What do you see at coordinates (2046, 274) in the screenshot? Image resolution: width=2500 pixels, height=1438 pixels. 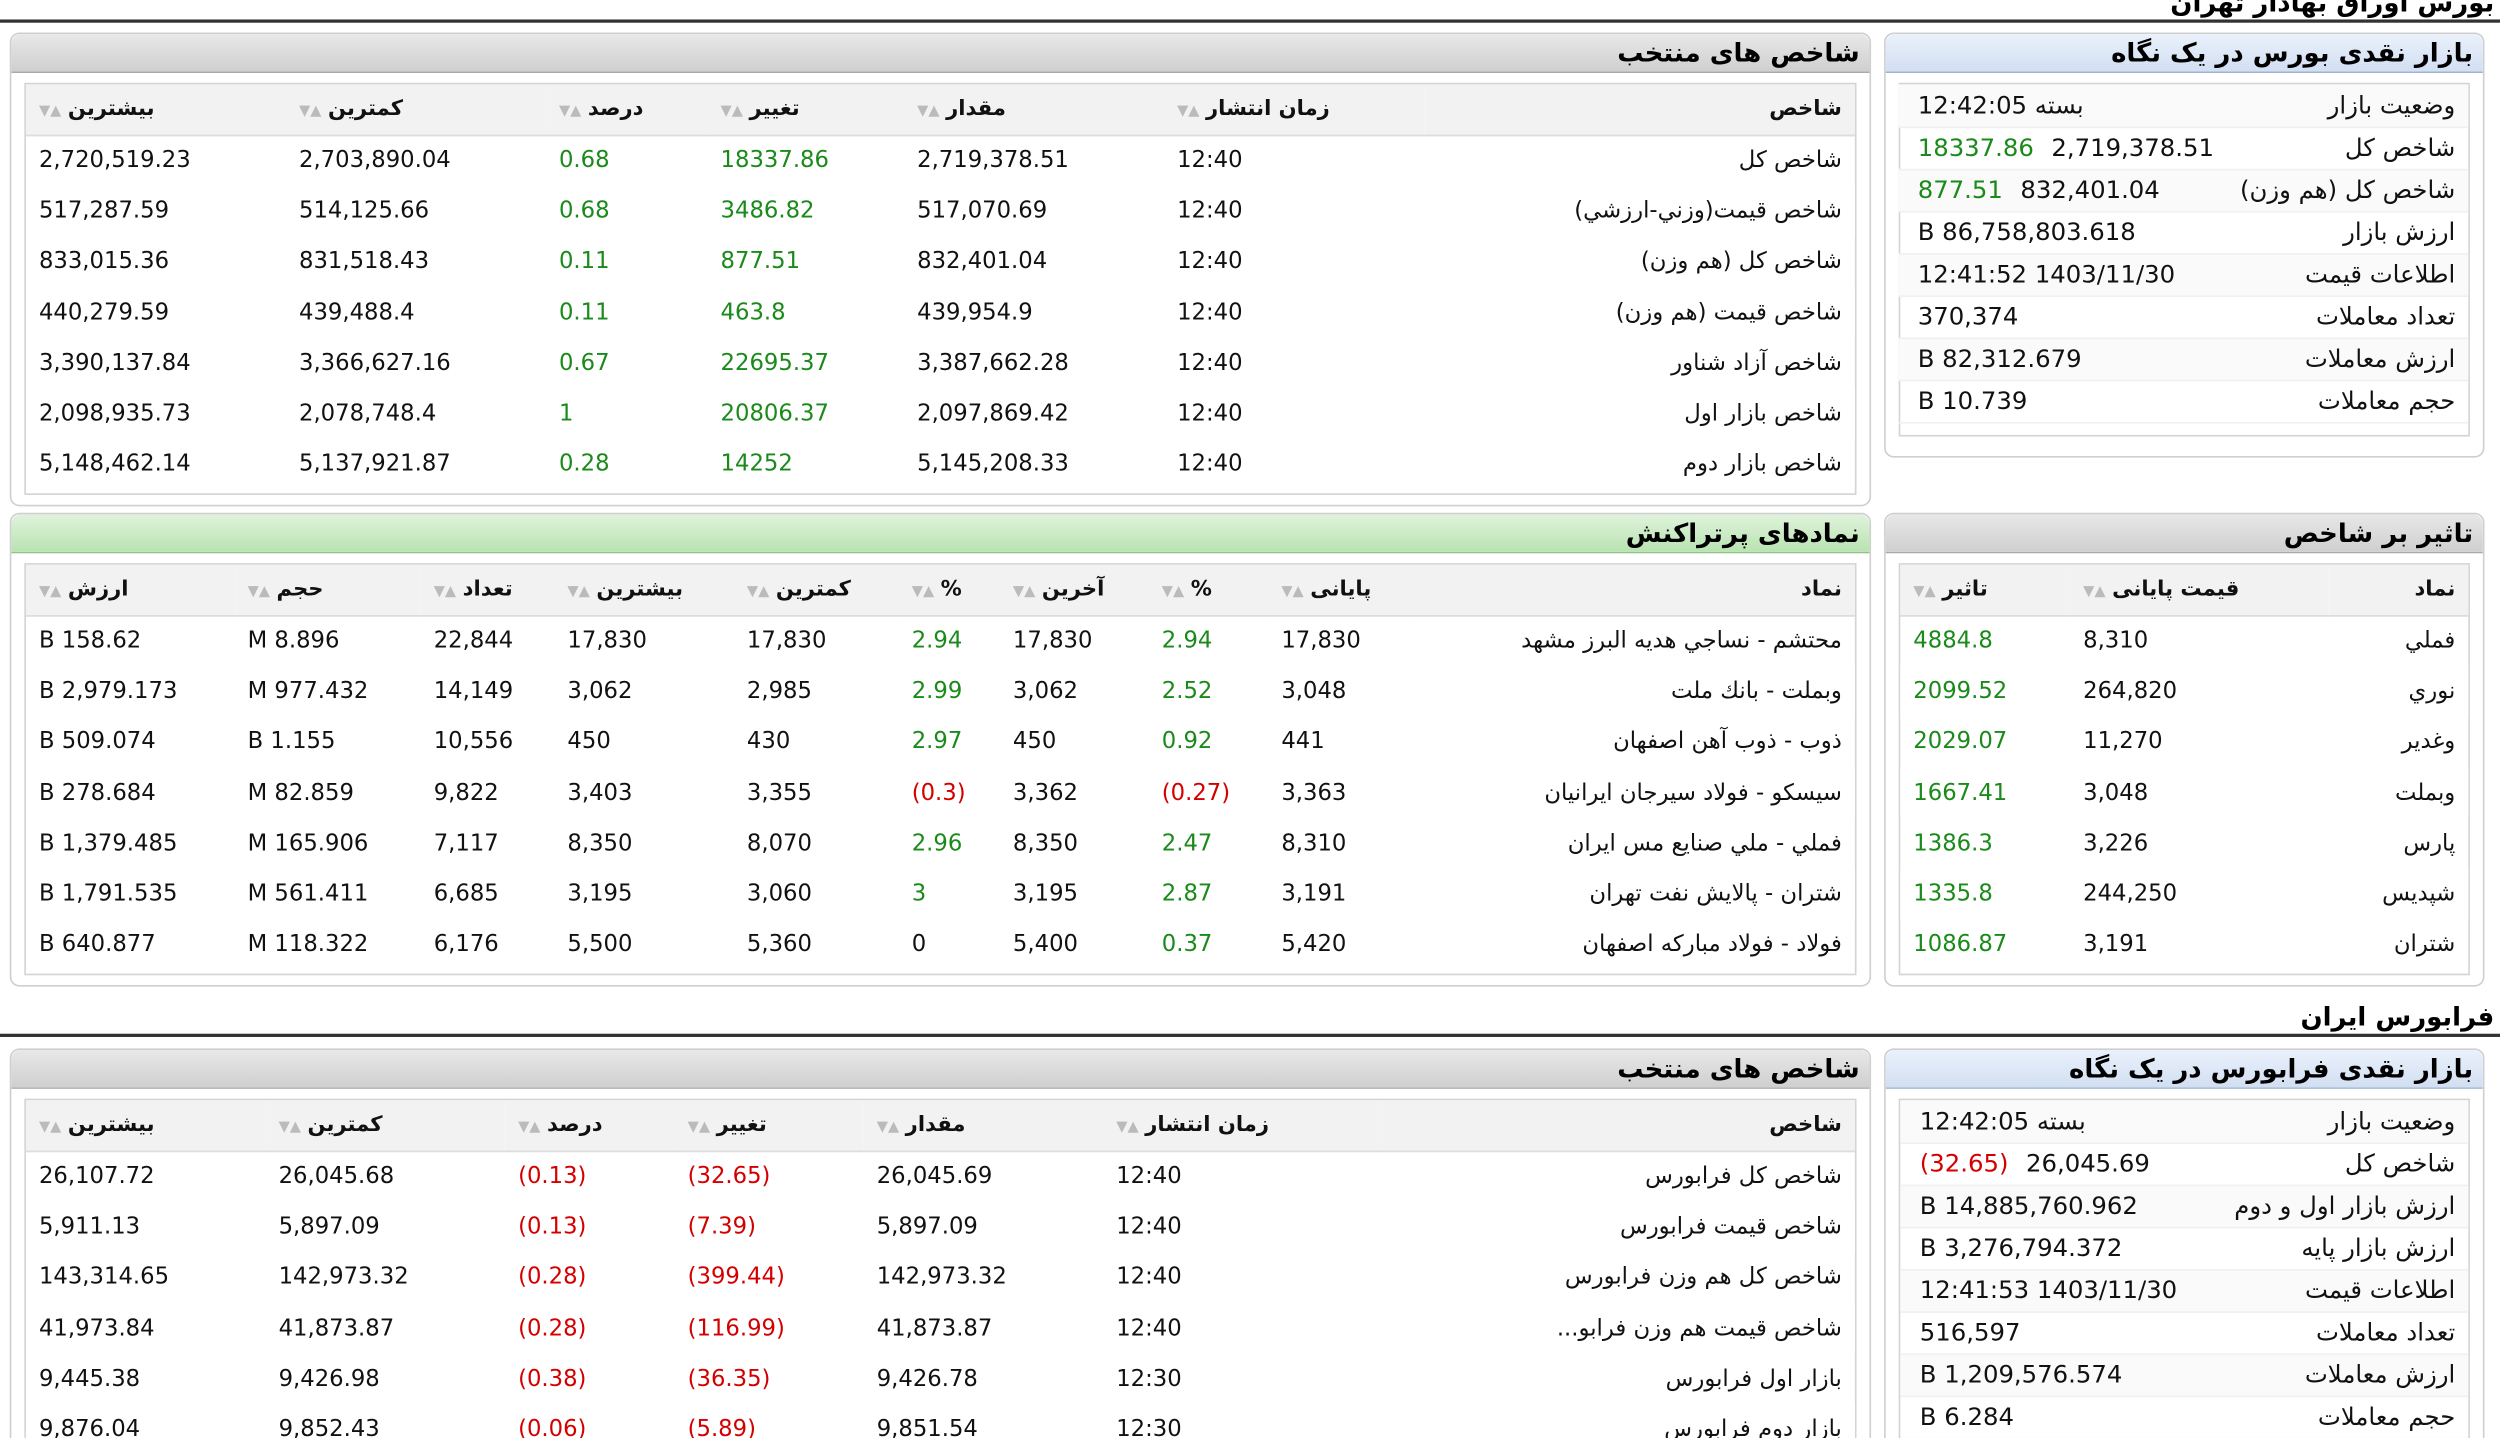 I see `glance-value: 1403/11/30 12:41:52` at bounding box center [2046, 274].